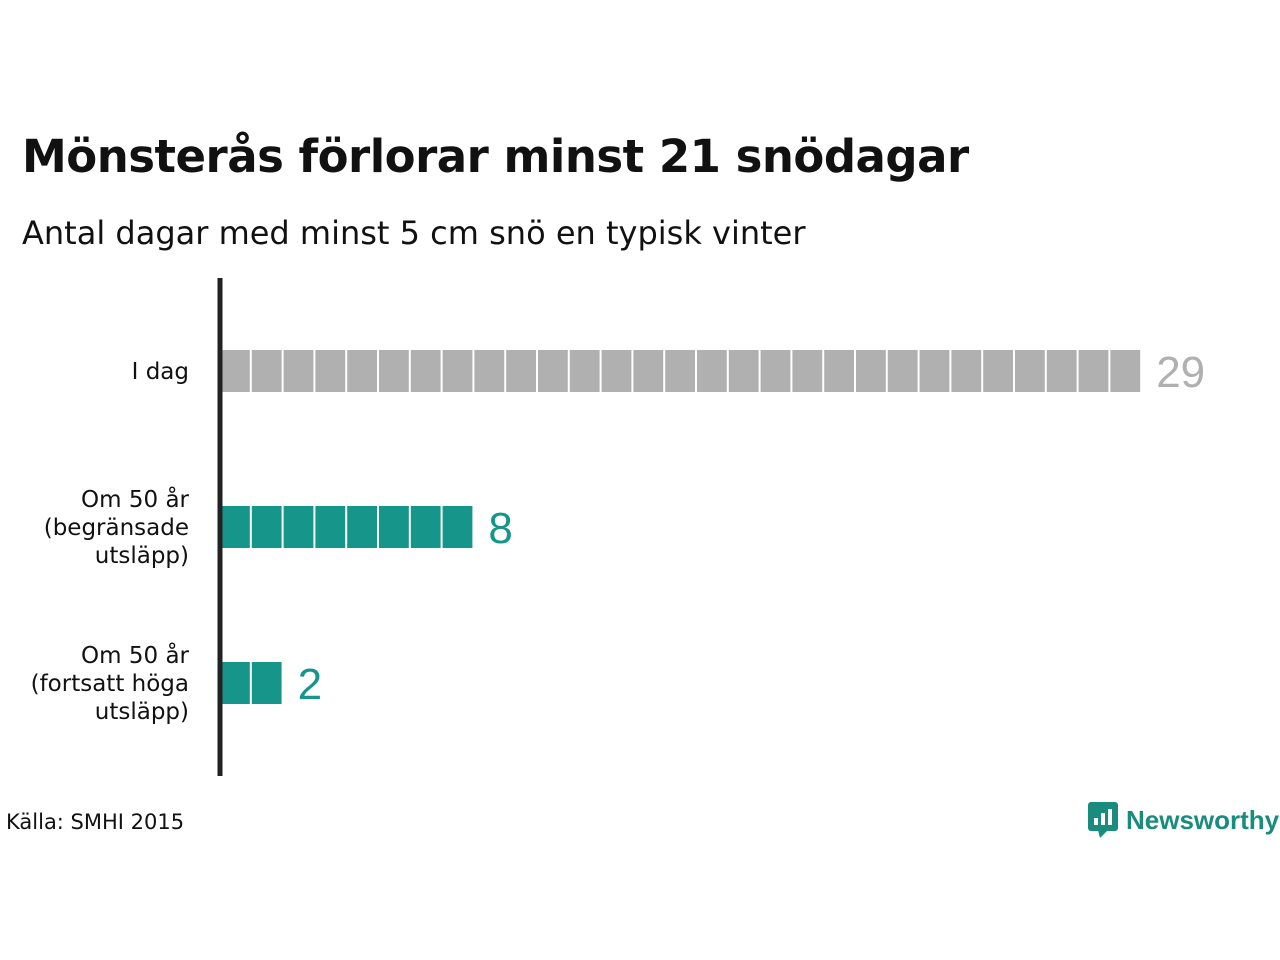 This screenshot has width=1280, height=960. I want to click on data-label: 2, so click(310, 684).